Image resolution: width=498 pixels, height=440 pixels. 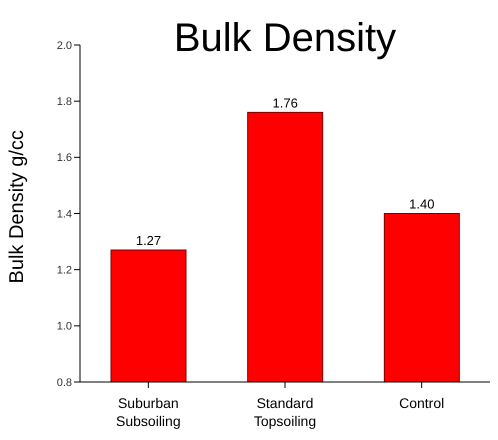 I want to click on text: 1.2, so click(x=64, y=270).